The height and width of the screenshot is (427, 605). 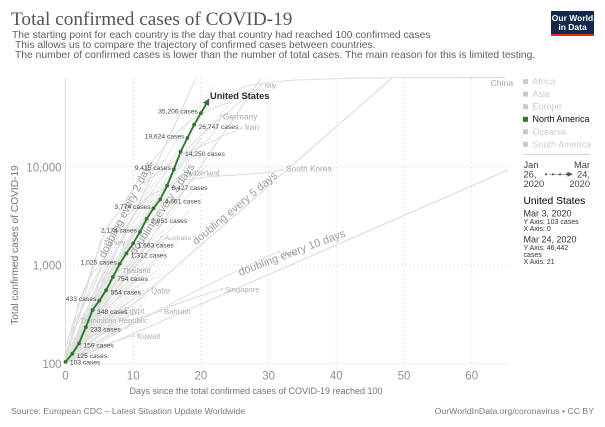 What do you see at coordinates (271, 85) in the screenshot?
I see `svg-text: Italy` at bounding box center [271, 85].